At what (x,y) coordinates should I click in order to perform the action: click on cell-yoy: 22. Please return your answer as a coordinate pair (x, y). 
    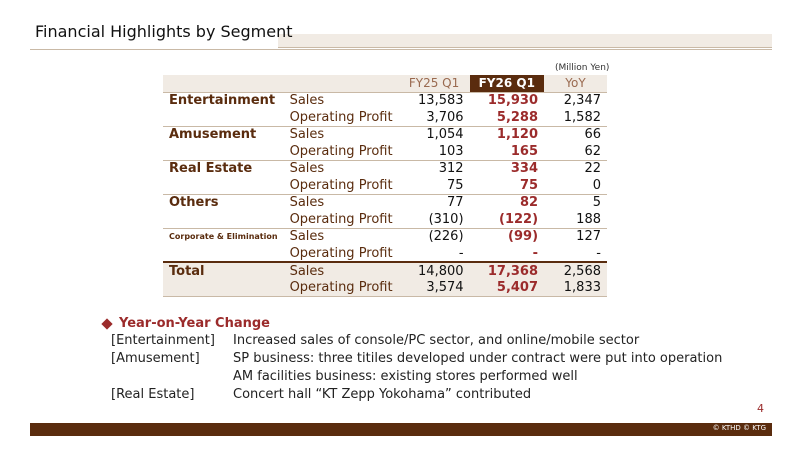
    Looking at the image, I should click on (575, 168).